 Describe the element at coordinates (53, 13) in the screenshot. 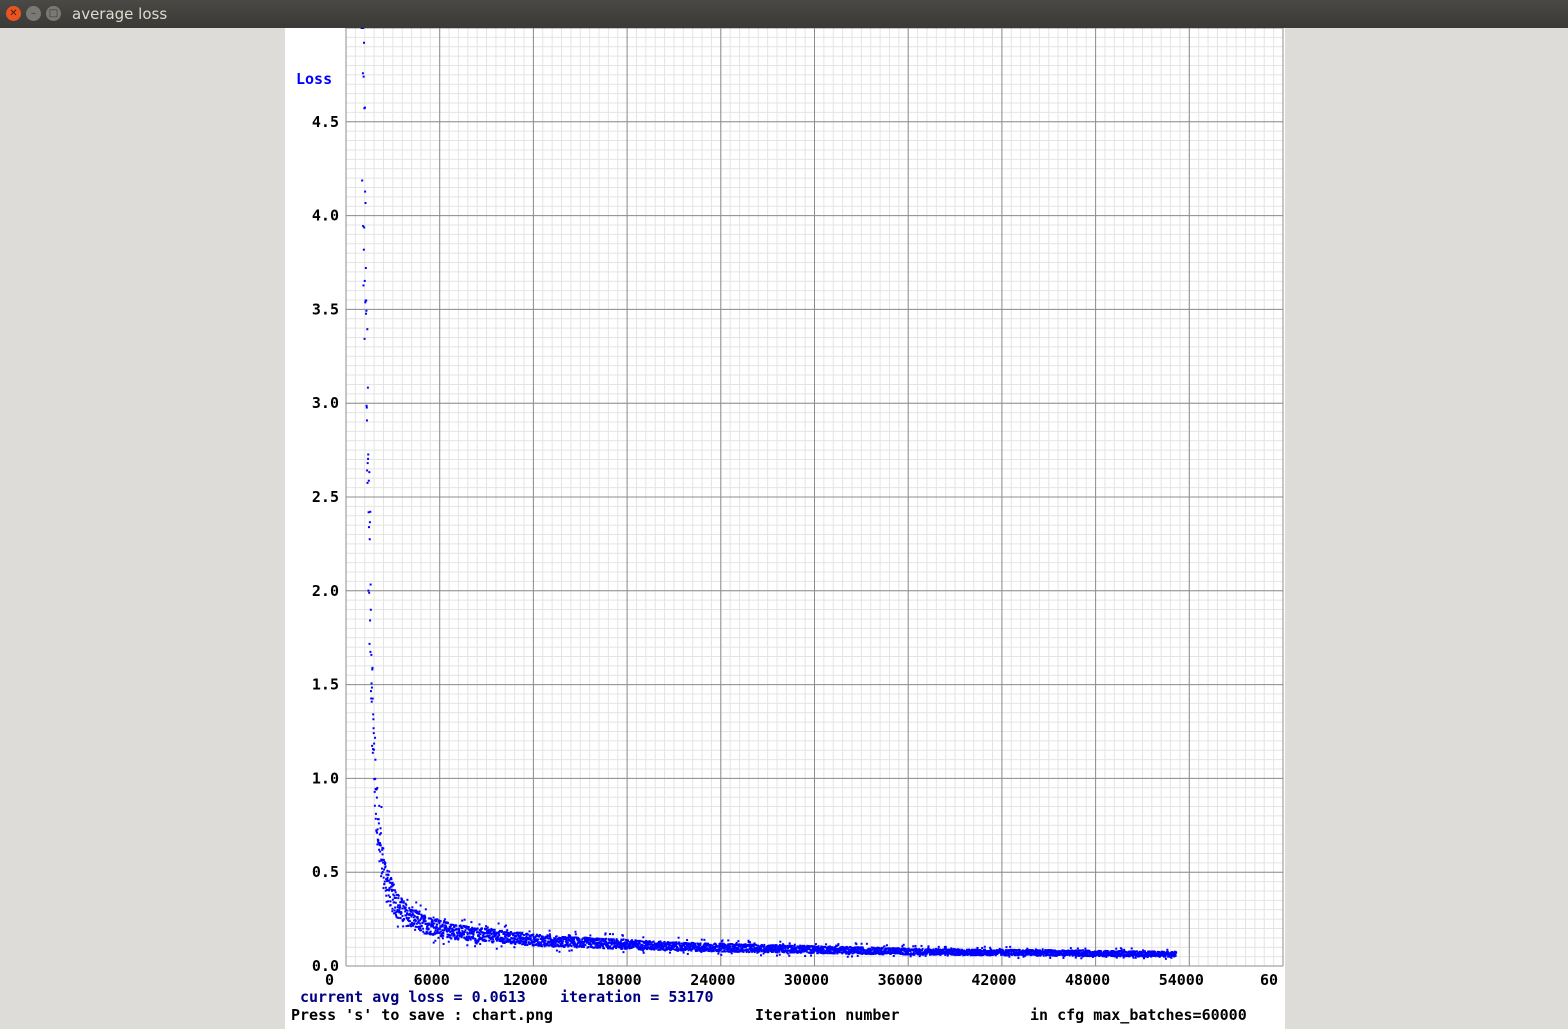

I see `maximize-icon: □` at that location.